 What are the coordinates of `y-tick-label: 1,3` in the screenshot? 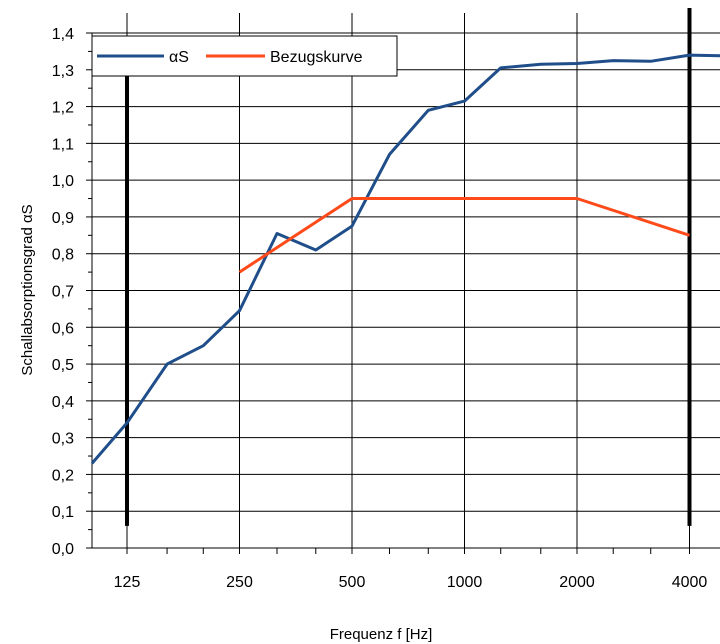 It's located at (63, 71).